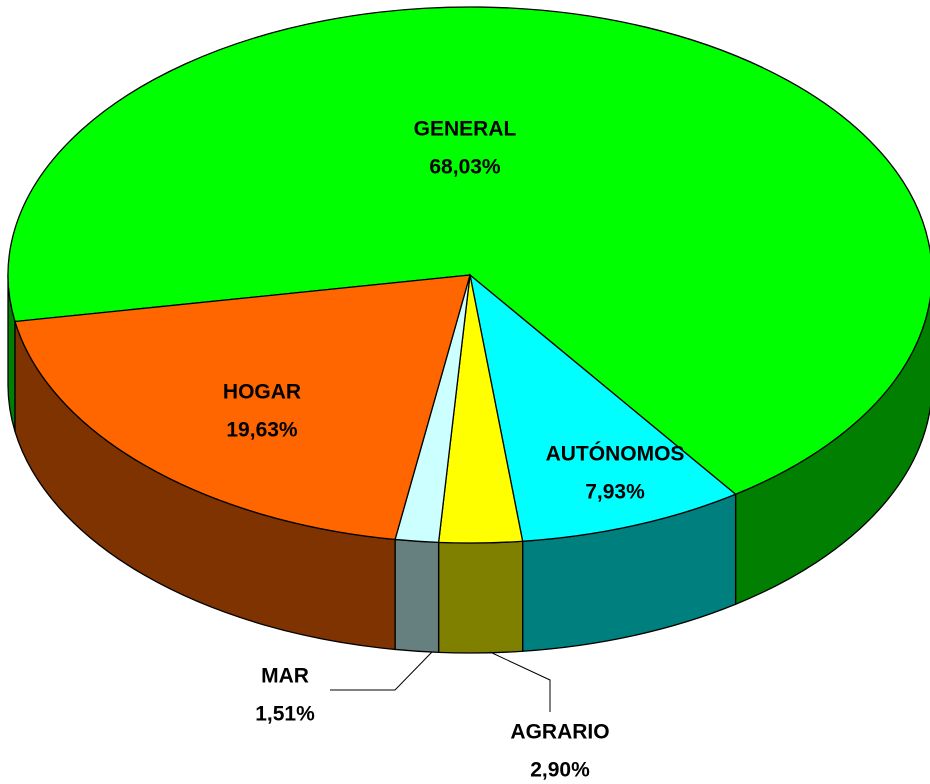 This screenshot has height=784, width=930. Describe the element at coordinates (603, 407) in the screenshot. I see `slice` at that location.